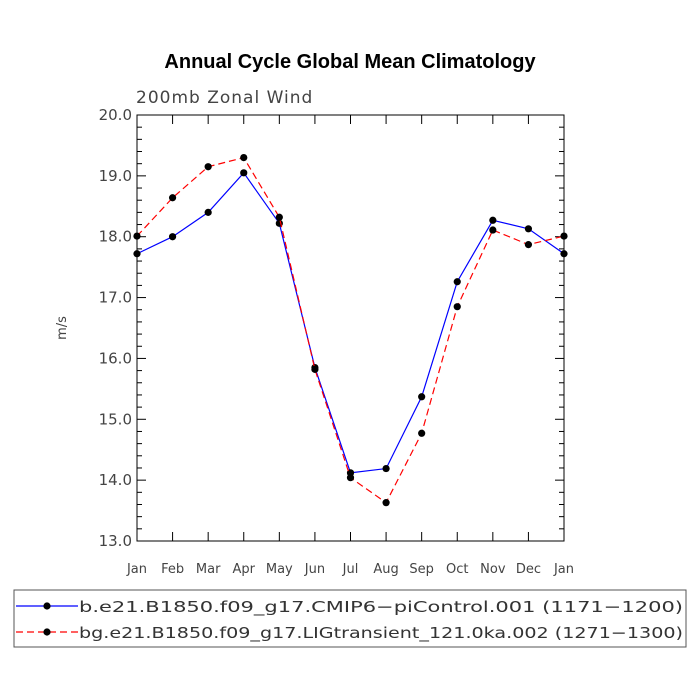  What do you see at coordinates (115, 419) in the screenshot?
I see `y-tick-label: 15.0` at bounding box center [115, 419].